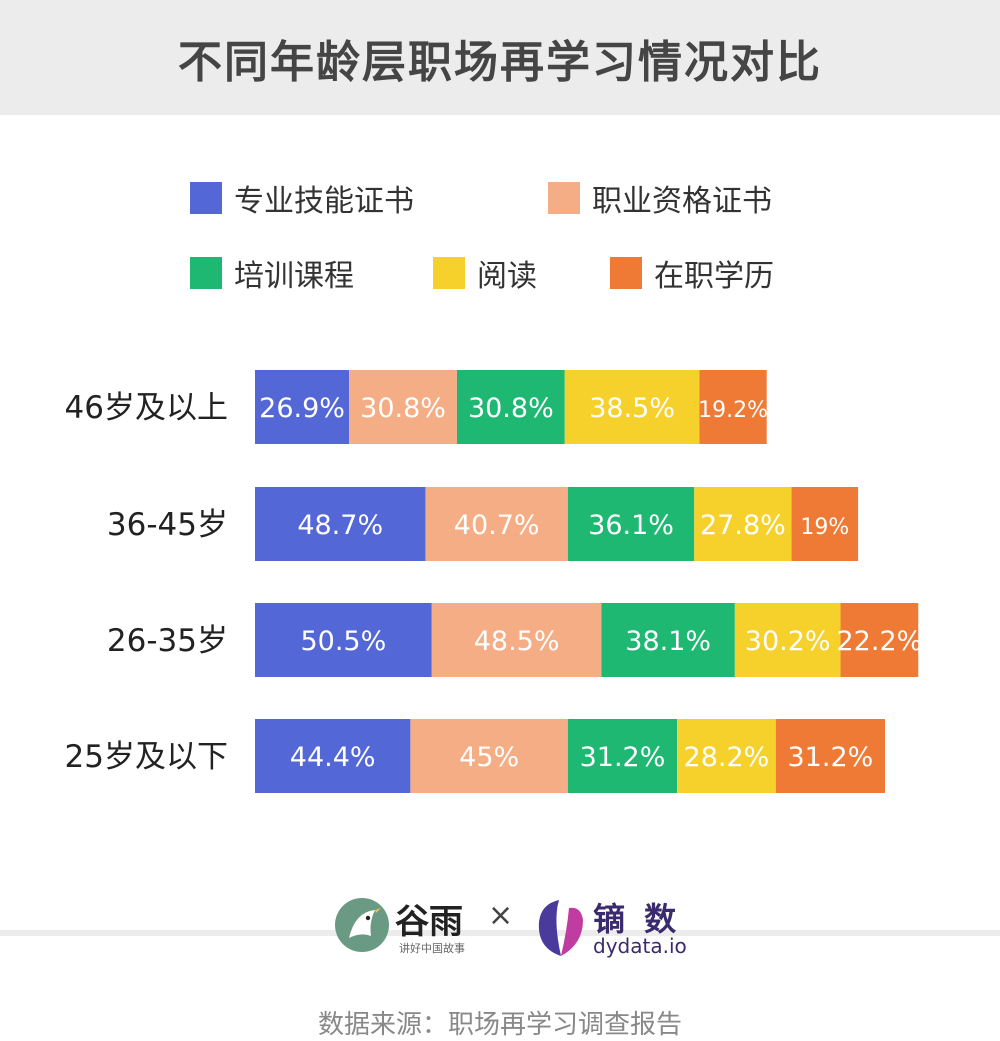  I want to click on legend-swatch-skill-cert, so click(206, 198).